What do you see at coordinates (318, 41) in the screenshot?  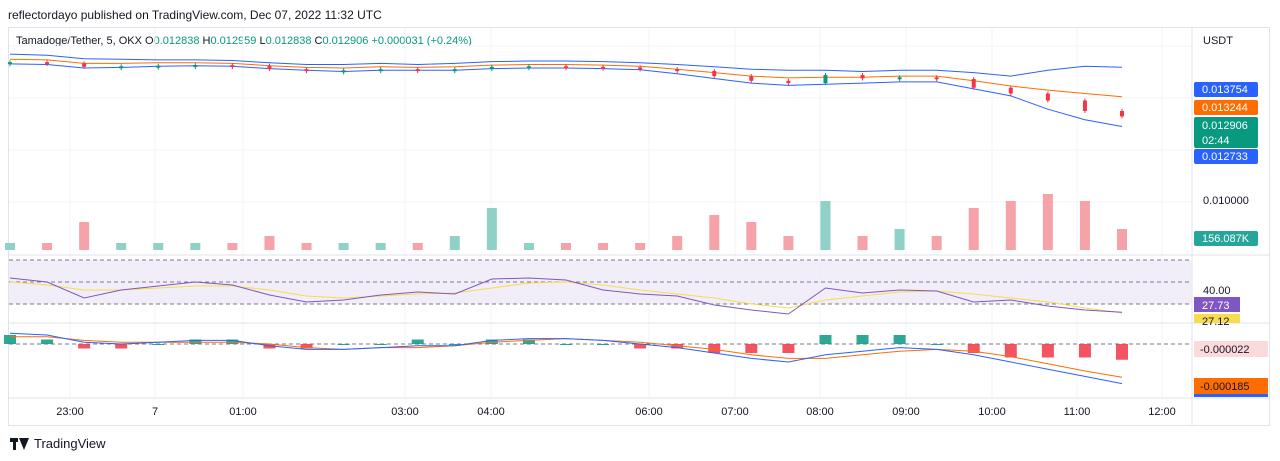 I see `ohlc-close-label: C` at bounding box center [318, 41].